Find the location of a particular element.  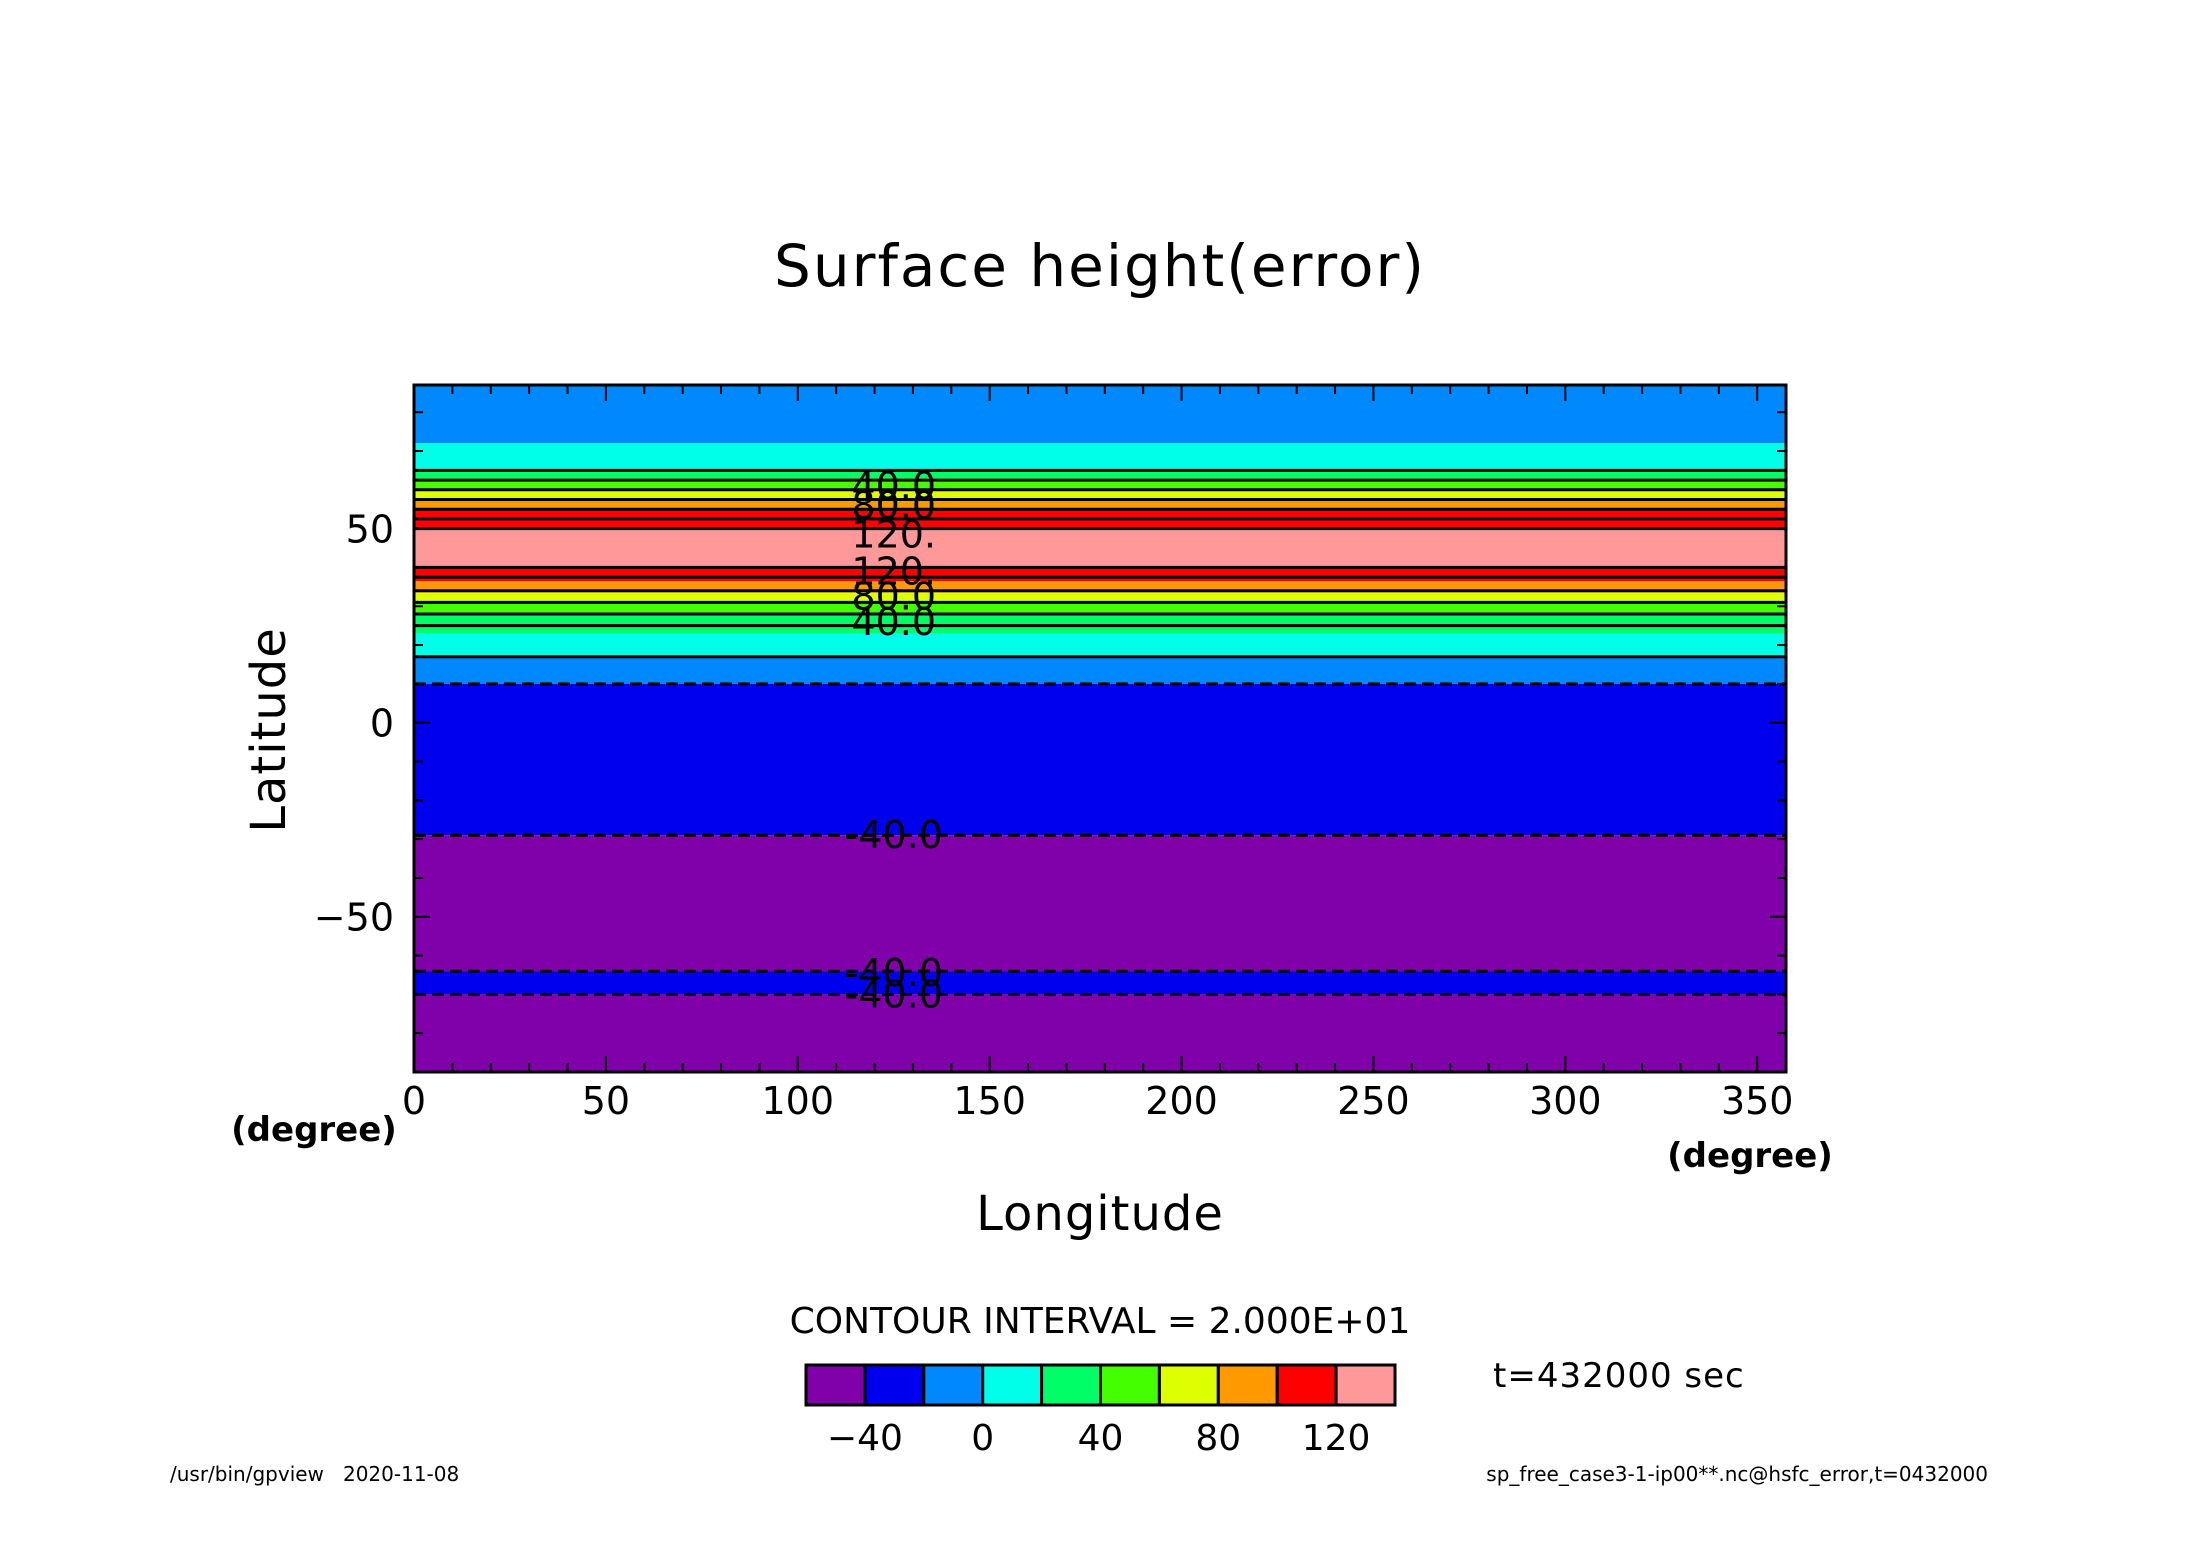

y-tick-label--50: −50 is located at coordinates (354, 918).